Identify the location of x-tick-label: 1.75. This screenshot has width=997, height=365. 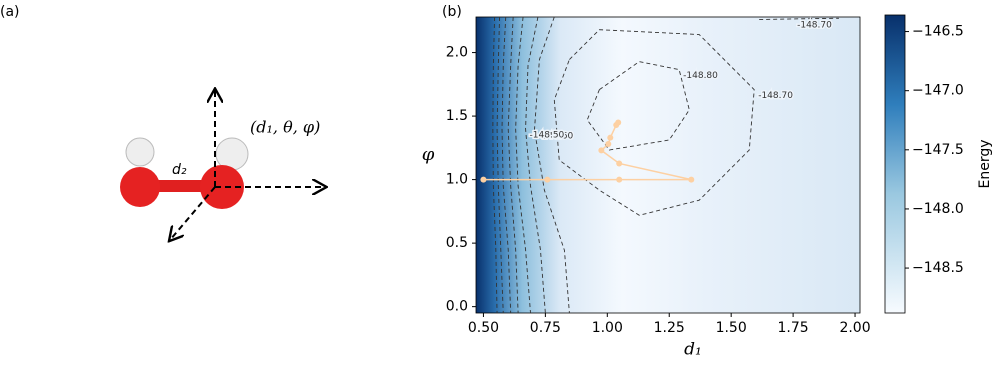
(793, 328).